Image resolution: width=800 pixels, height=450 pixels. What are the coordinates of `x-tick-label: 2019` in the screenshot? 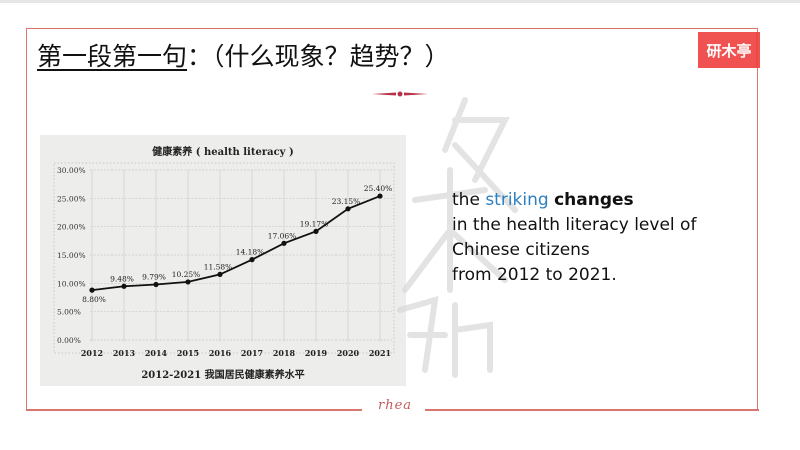 It's located at (316, 353).